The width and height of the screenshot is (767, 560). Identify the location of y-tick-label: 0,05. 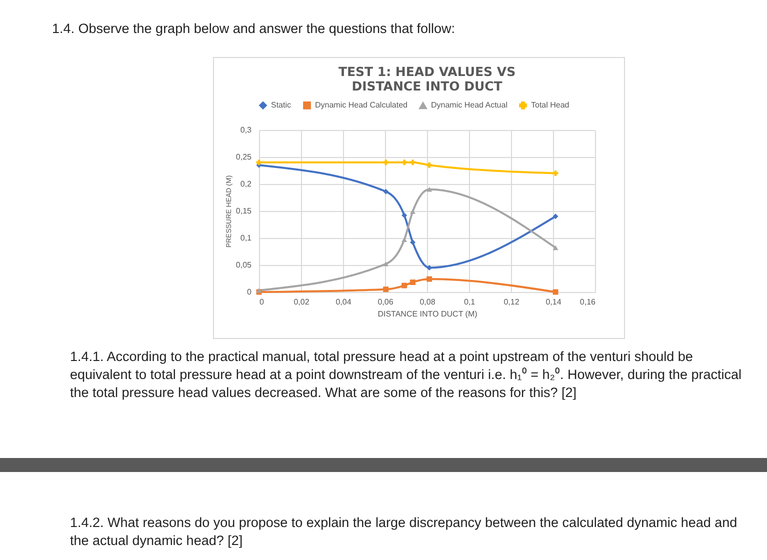
(244, 265).